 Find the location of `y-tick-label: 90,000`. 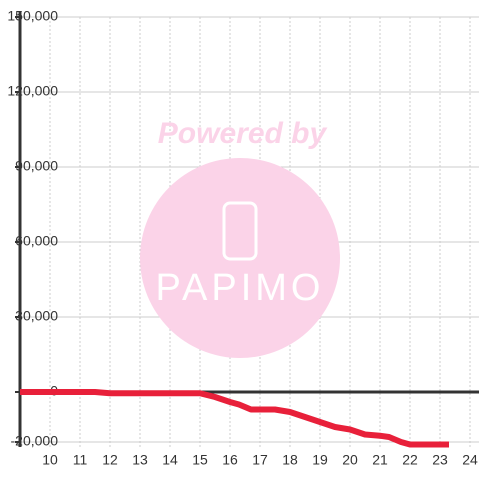

y-tick-label: 90,000 is located at coordinates (36, 166).